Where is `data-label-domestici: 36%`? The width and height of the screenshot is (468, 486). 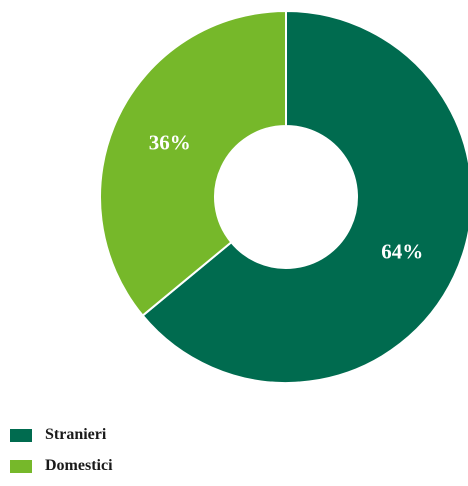
data-label-domestici: 36% is located at coordinates (170, 142).